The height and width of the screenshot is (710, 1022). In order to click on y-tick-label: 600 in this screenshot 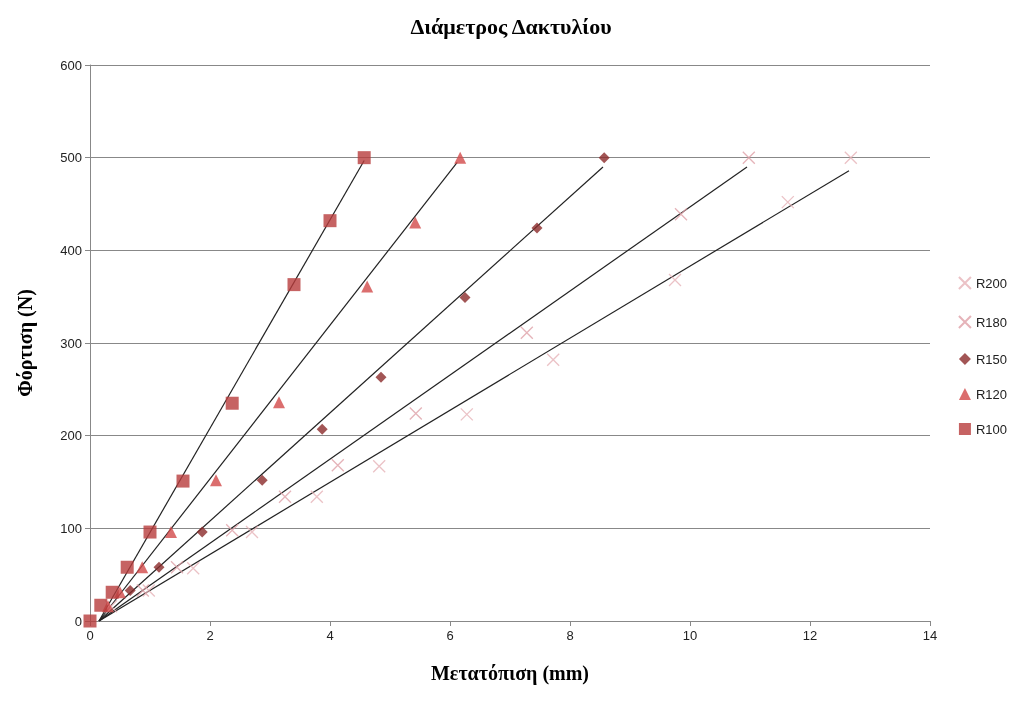, I will do `click(71, 65)`.